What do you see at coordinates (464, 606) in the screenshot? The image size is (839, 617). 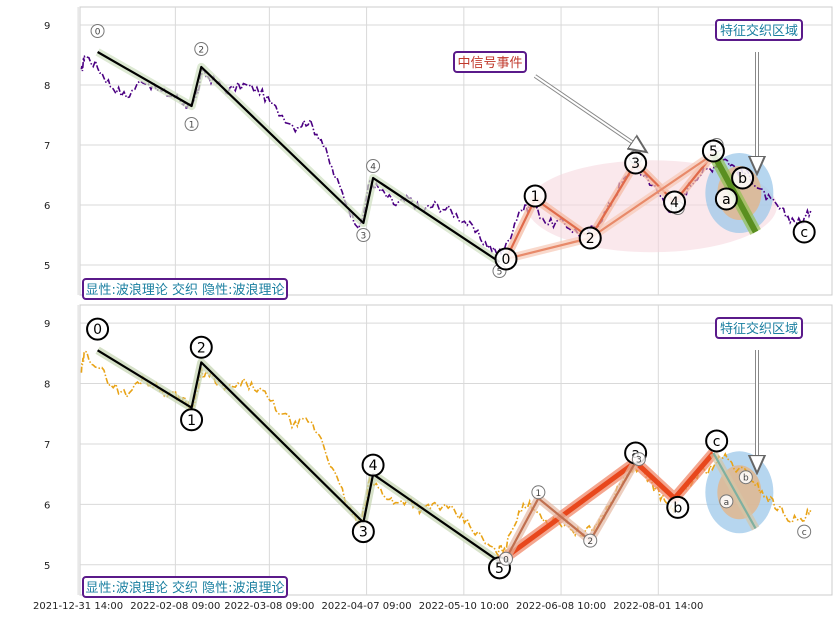 I see `x-tick-label: 2022-05-10 10:00` at bounding box center [464, 606].